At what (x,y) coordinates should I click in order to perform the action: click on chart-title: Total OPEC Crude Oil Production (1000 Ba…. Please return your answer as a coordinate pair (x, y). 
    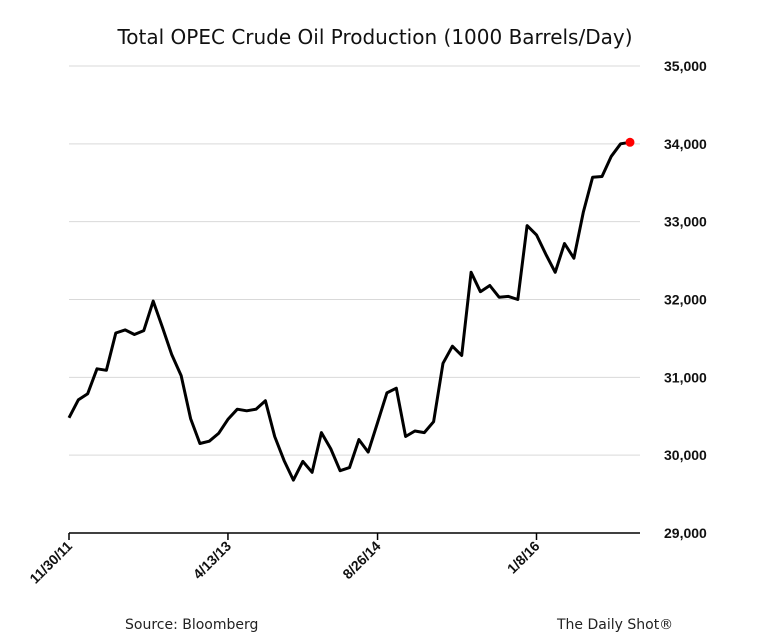
    Looking at the image, I should click on (374, 37).